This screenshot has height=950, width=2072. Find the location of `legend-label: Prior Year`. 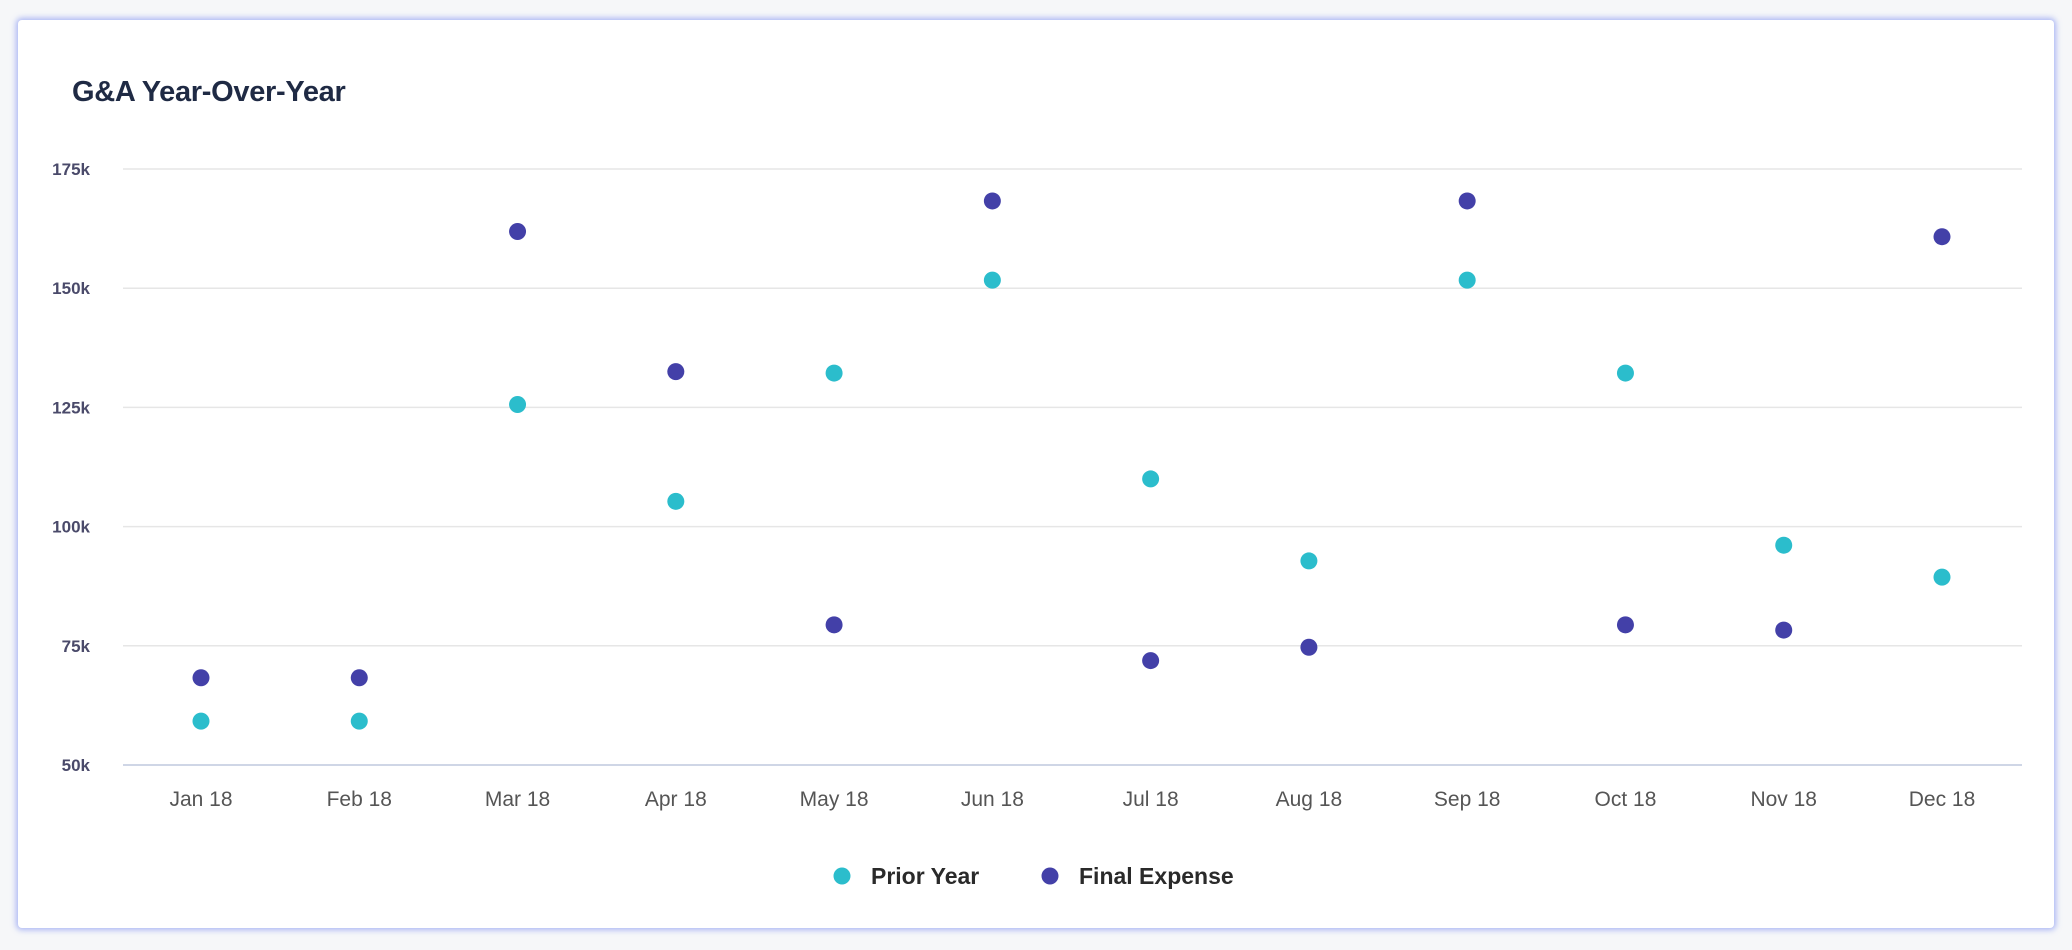

legend-label: Prior Year is located at coordinates (925, 876).